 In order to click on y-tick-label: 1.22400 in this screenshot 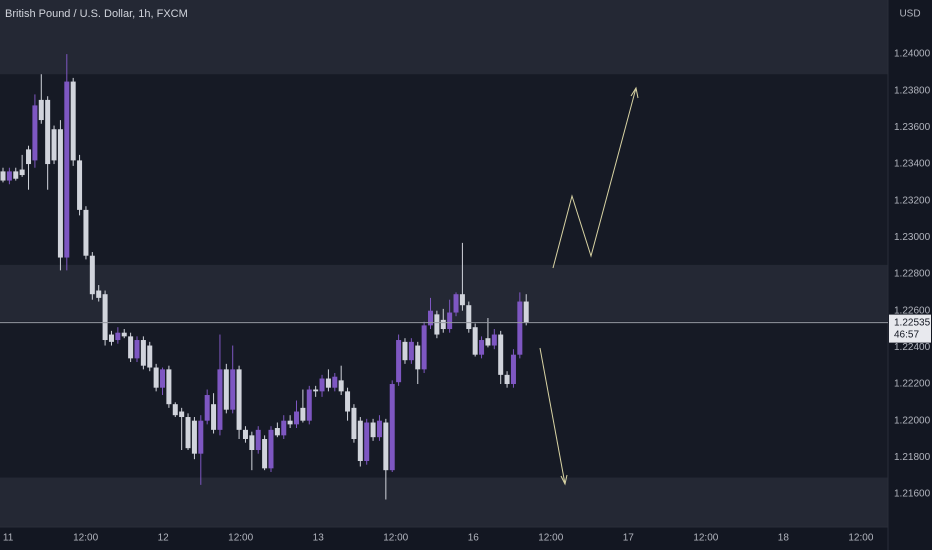, I will do `click(912, 347)`.